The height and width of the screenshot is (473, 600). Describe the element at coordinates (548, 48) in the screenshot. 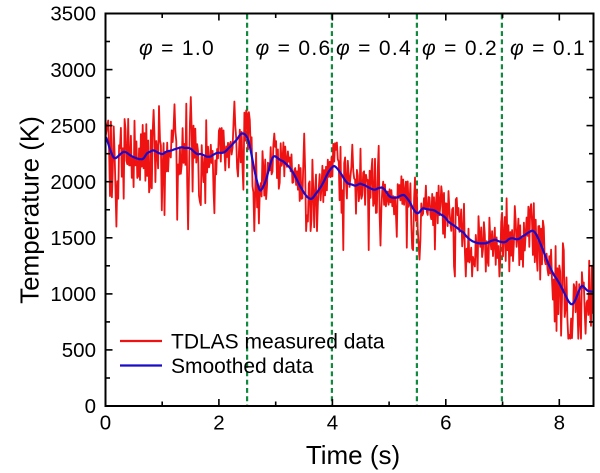

I see `svg-text: φ = 0.1` at that location.